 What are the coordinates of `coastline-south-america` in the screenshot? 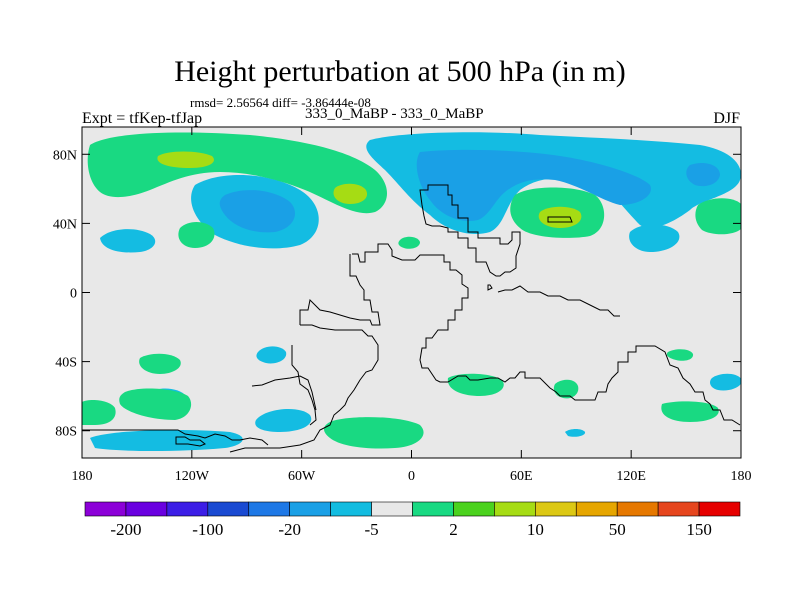 It's located at (304, 388).